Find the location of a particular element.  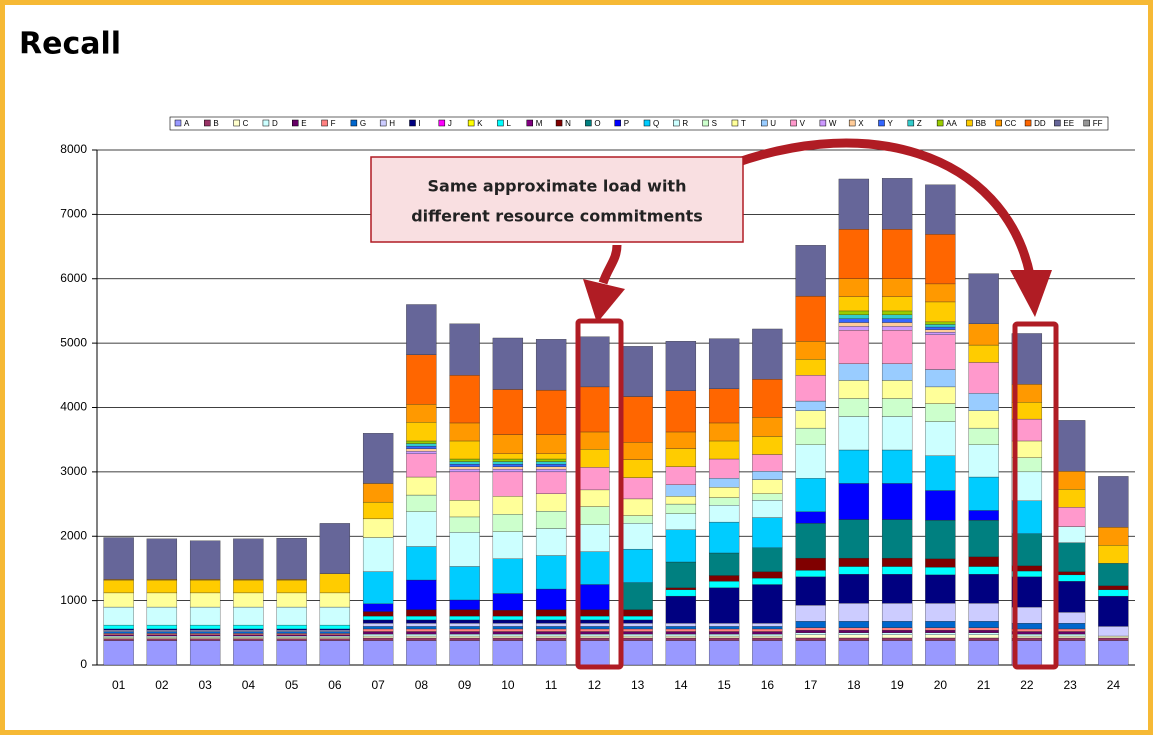

x-tick-label: 23 is located at coordinates (1070, 685).